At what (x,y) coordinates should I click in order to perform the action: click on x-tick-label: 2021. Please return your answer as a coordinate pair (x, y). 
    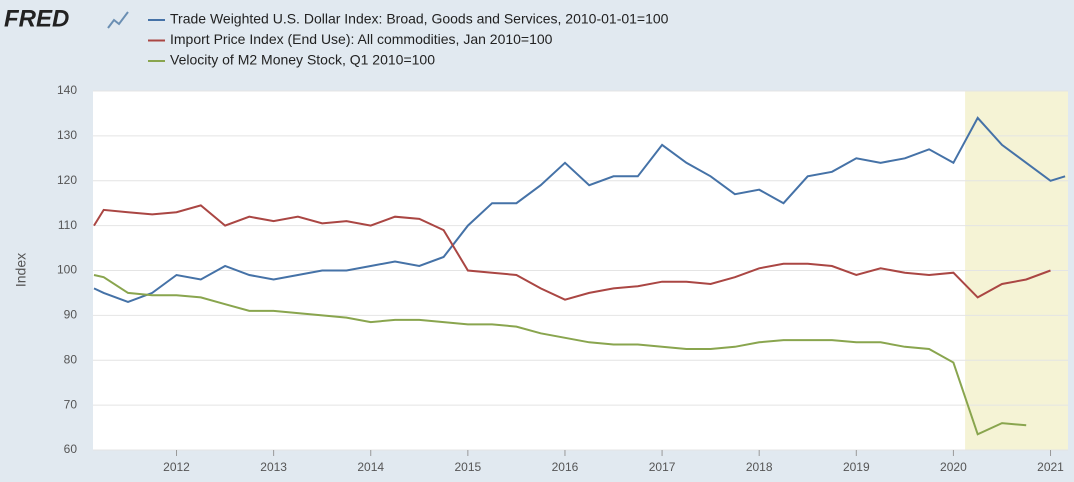
    Looking at the image, I should click on (1050, 467).